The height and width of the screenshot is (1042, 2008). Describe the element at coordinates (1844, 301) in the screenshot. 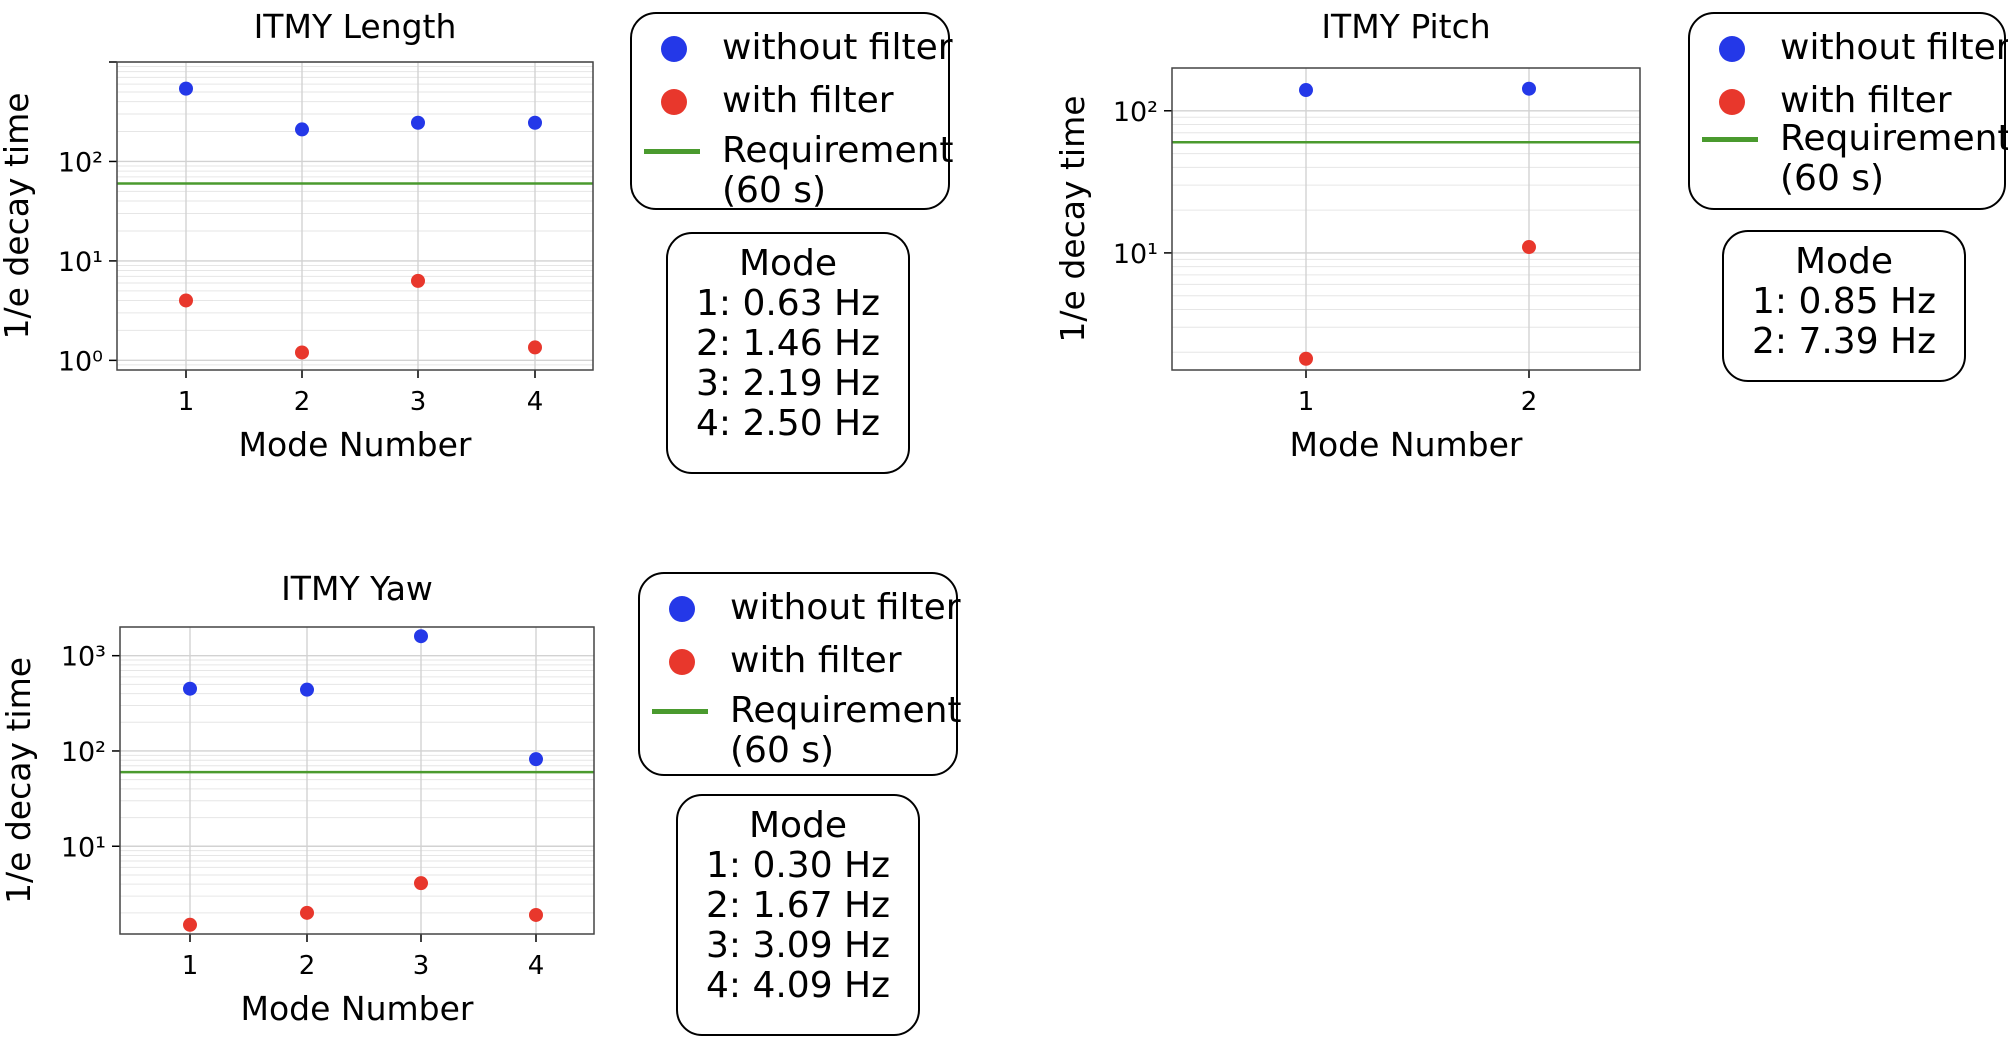

I see `mode-entry: 1: 0.85 Hz` at that location.